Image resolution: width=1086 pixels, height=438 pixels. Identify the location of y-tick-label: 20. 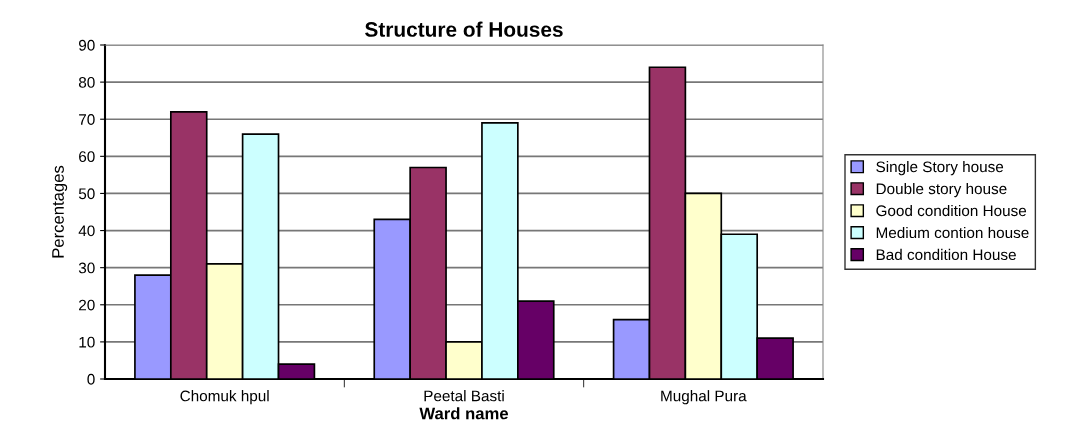
(87, 305).